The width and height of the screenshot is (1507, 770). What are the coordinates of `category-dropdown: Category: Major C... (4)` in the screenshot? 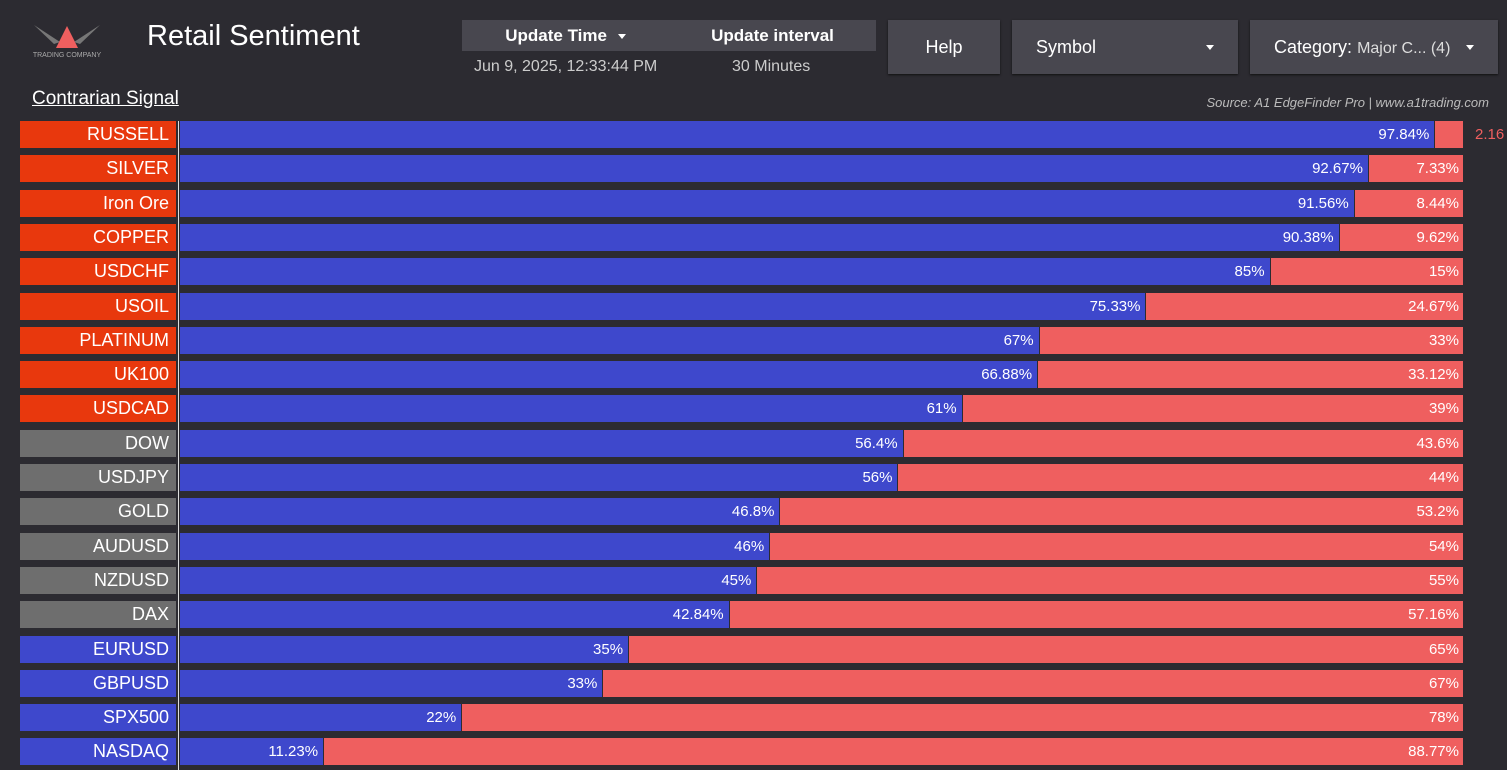 It's located at (1374, 47).